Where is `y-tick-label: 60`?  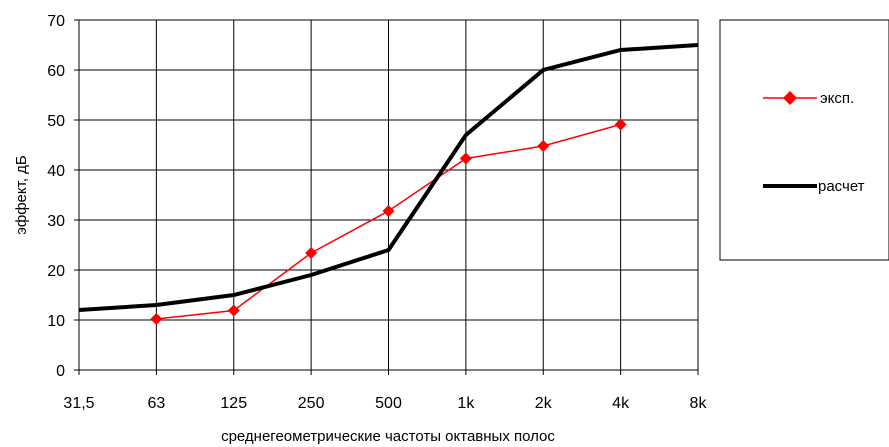 y-tick-label: 60 is located at coordinates (56, 71).